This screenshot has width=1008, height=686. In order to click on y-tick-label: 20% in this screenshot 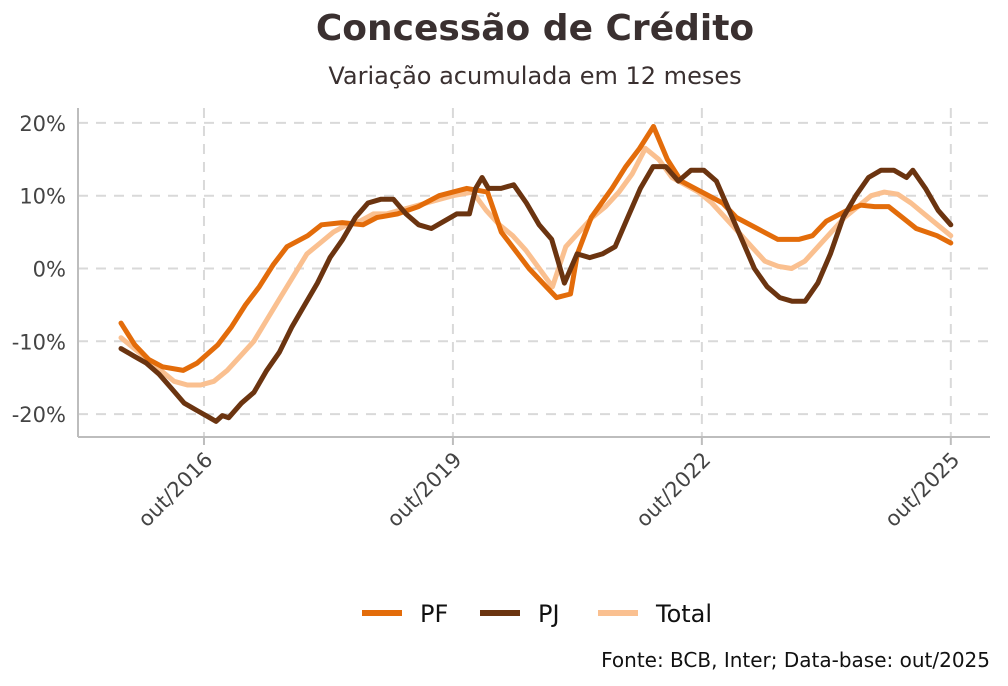, I will do `click(42, 124)`.